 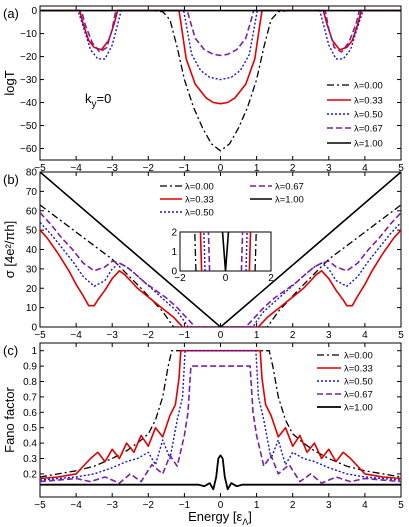 What do you see at coordinates (28, 34) in the screenshot?
I see `y-tick-label: −10` at bounding box center [28, 34].